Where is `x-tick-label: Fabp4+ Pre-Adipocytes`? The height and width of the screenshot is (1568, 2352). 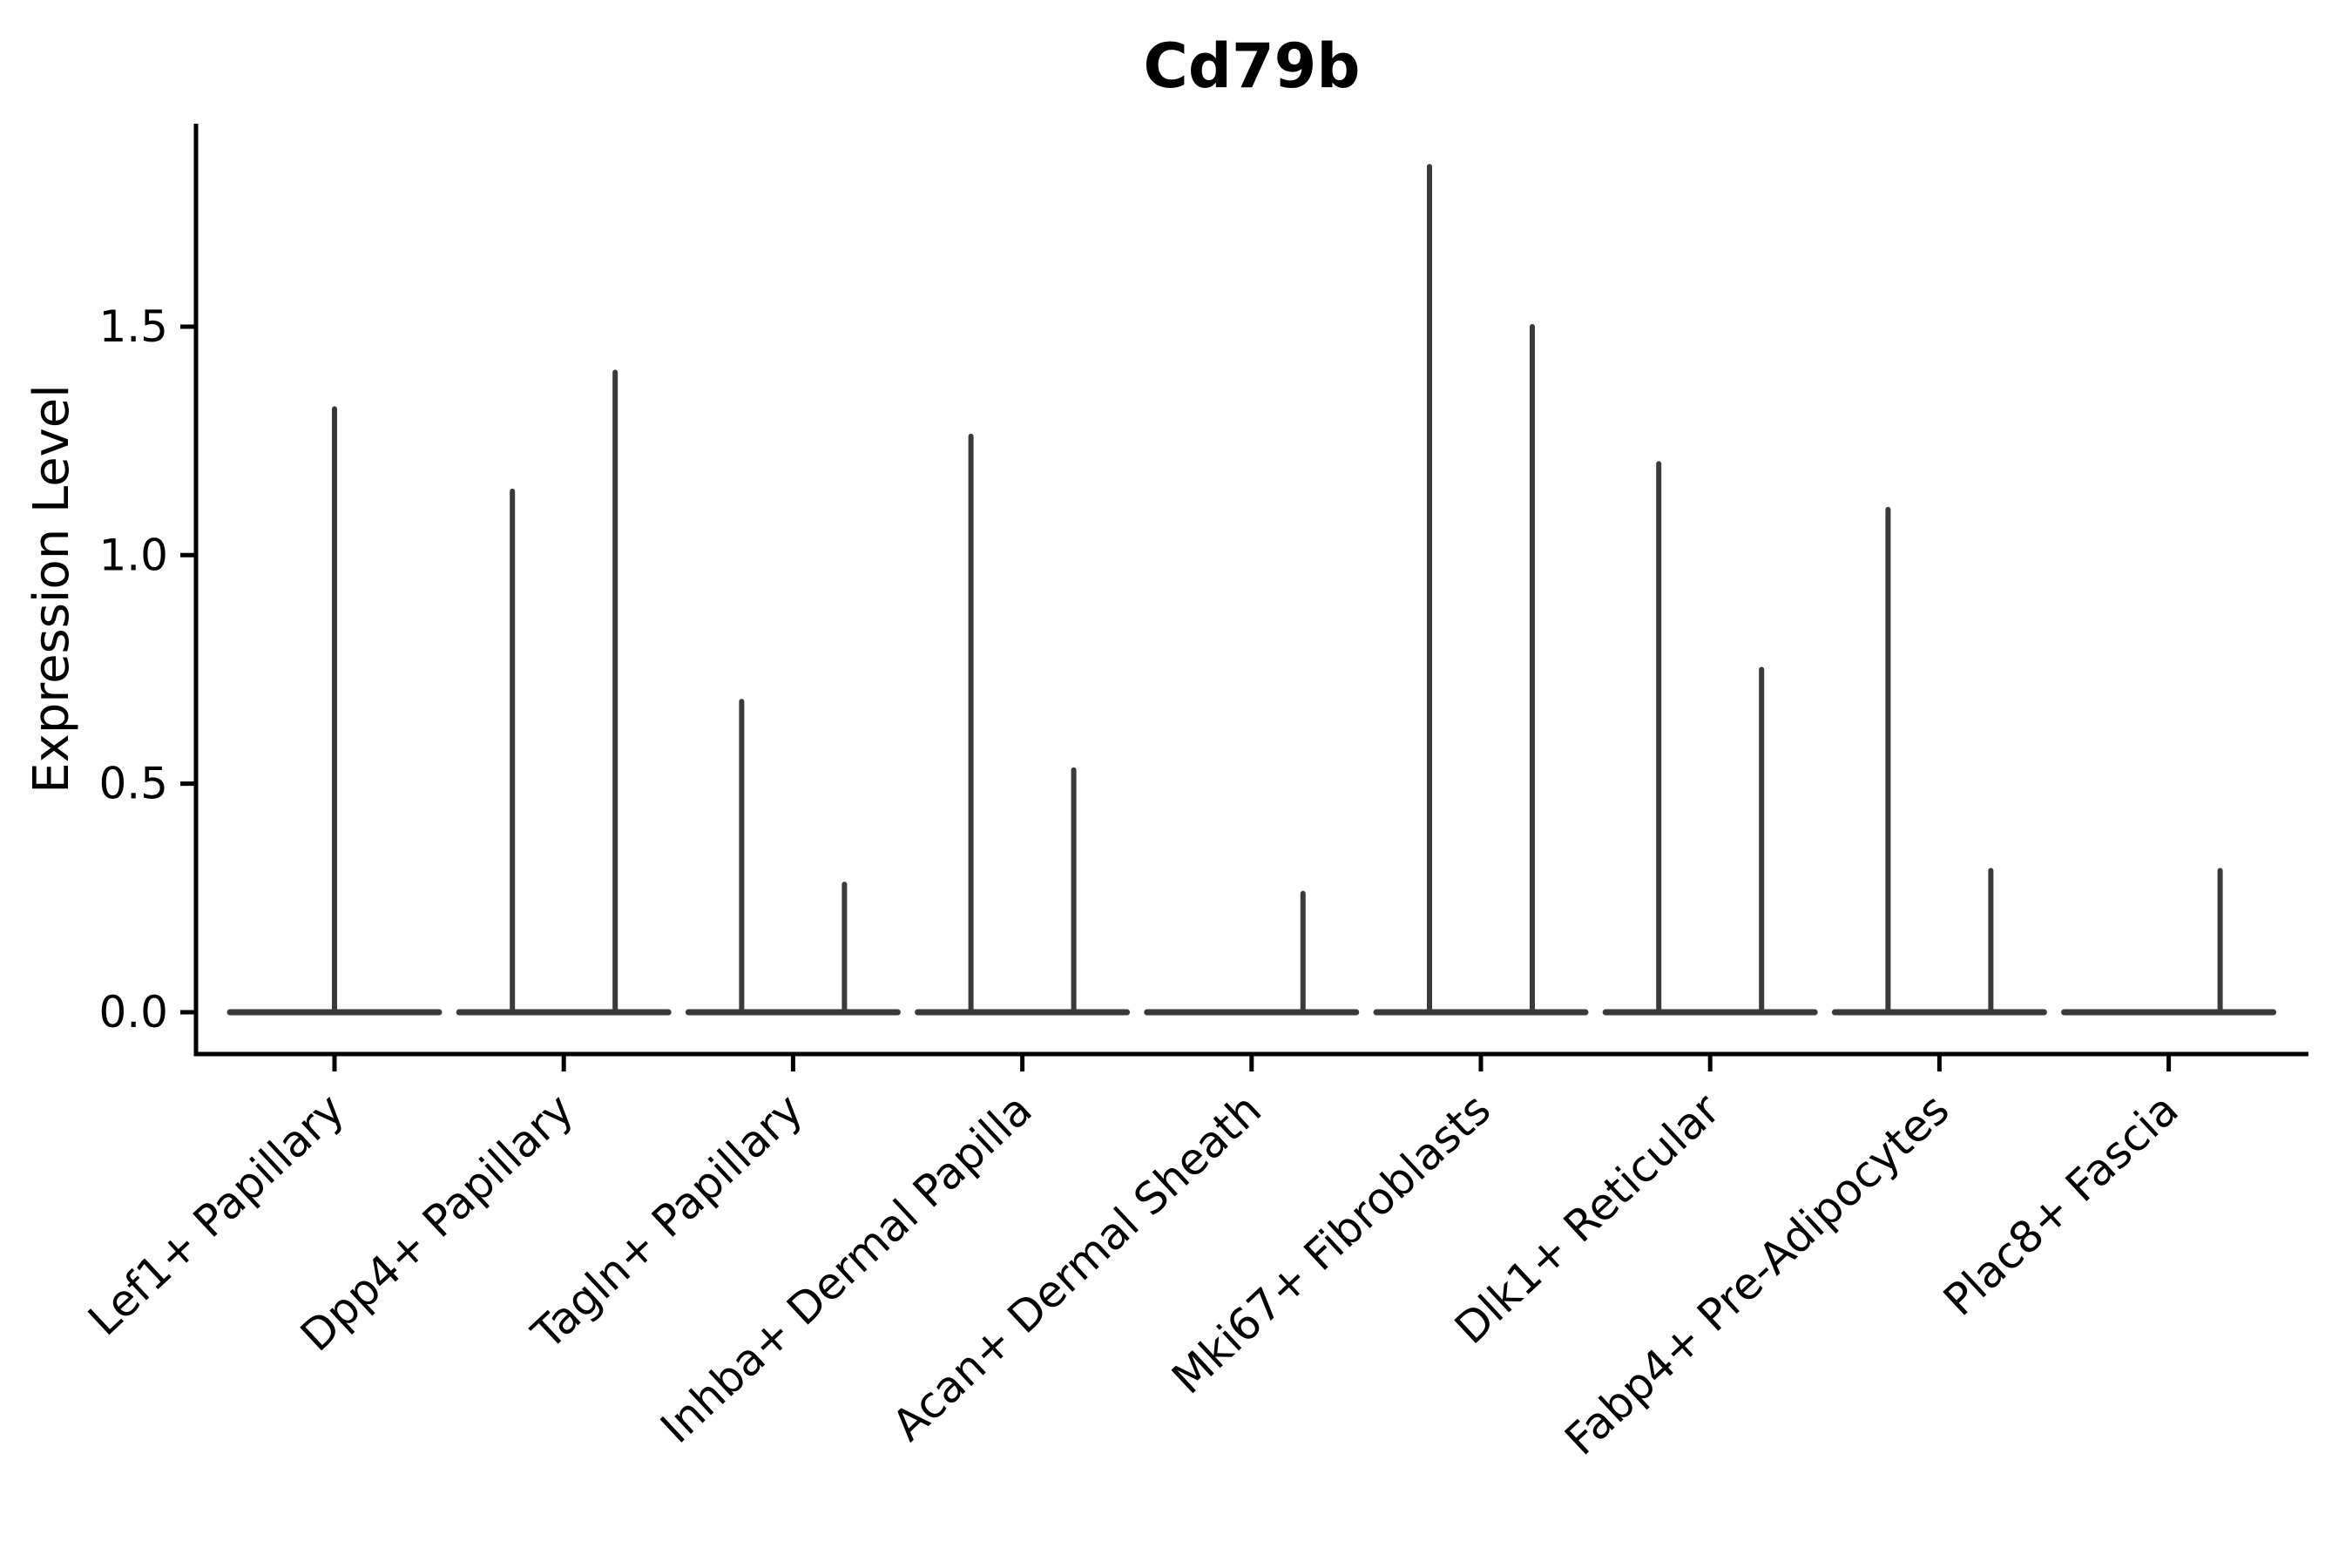 x-tick-label: Fabp4+ Pre-Adipocytes is located at coordinates (1756, 1274).